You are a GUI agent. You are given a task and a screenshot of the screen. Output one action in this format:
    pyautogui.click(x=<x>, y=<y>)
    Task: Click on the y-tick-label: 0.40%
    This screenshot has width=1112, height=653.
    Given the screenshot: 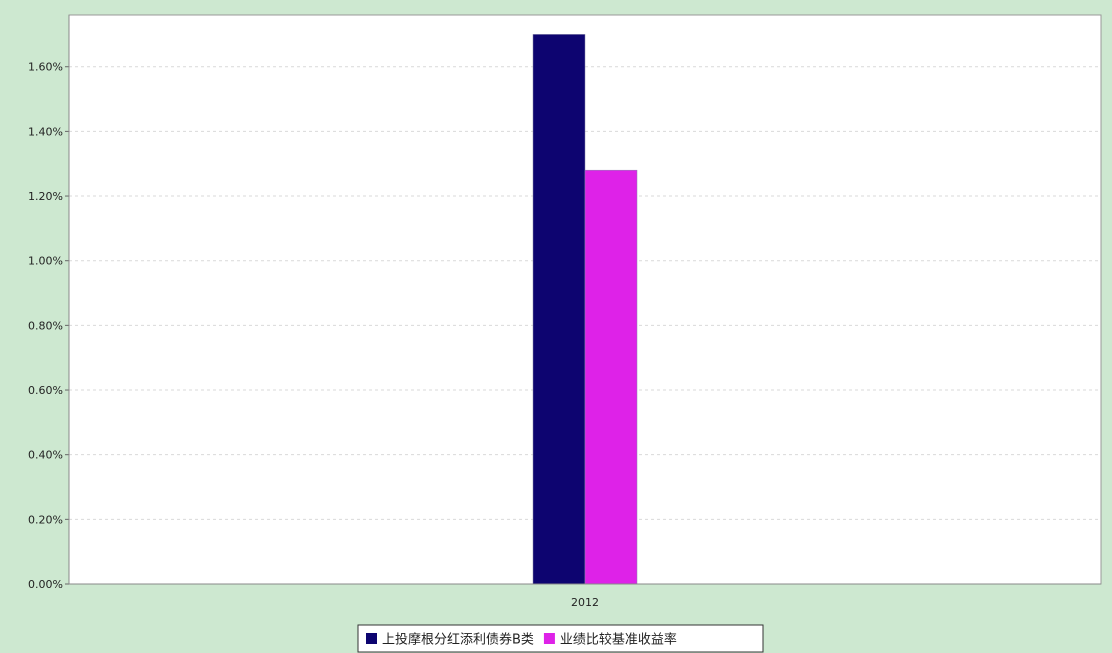 What is the action you would take?
    pyautogui.click(x=45, y=455)
    